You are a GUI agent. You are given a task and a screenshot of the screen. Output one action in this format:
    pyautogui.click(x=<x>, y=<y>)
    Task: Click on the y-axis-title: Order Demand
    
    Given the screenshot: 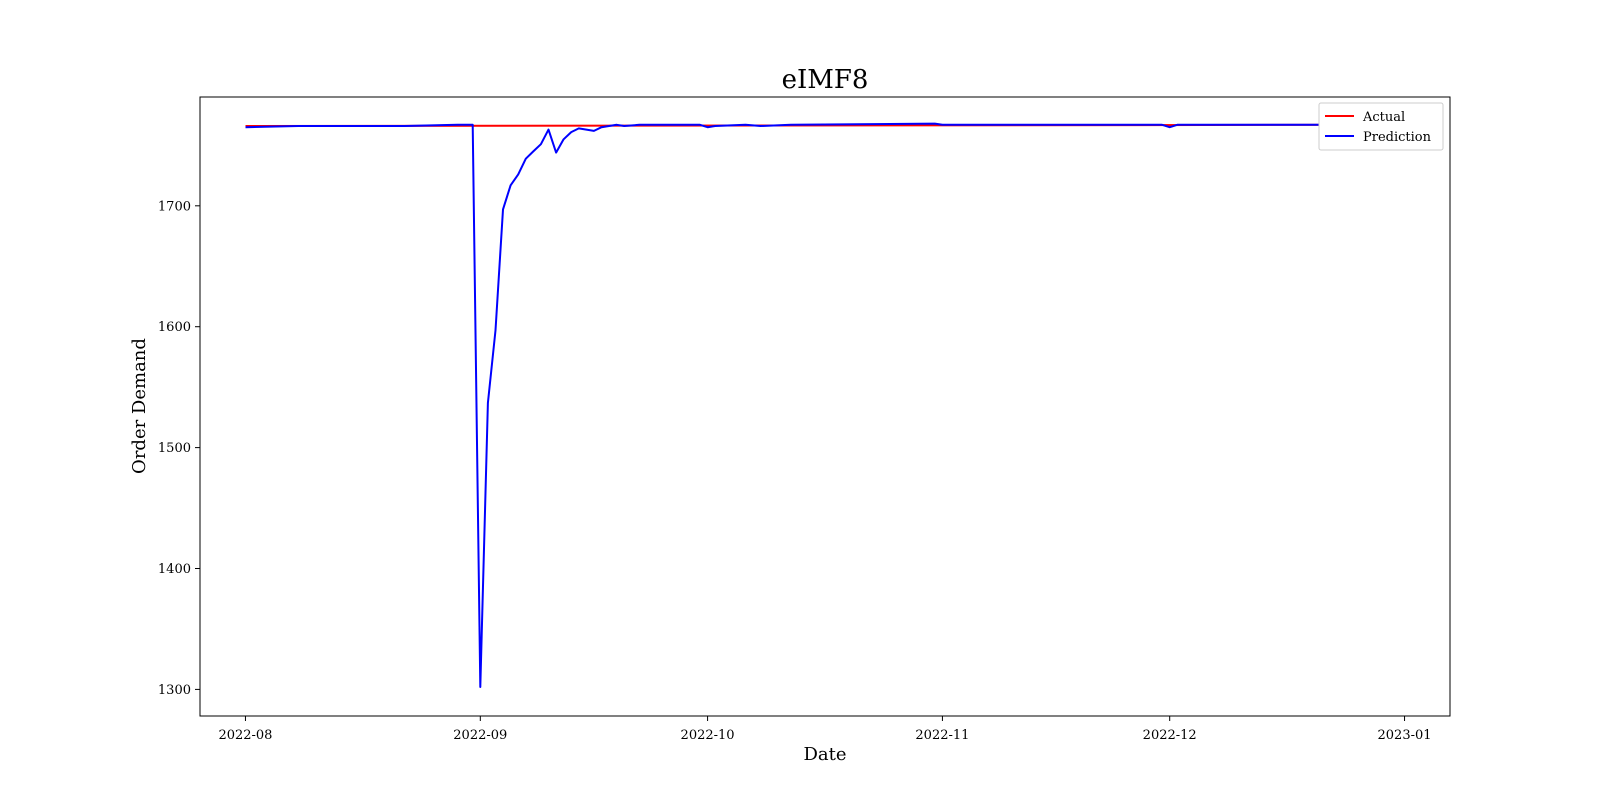 What is the action you would take?
    pyautogui.click(x=139, y=406)
    